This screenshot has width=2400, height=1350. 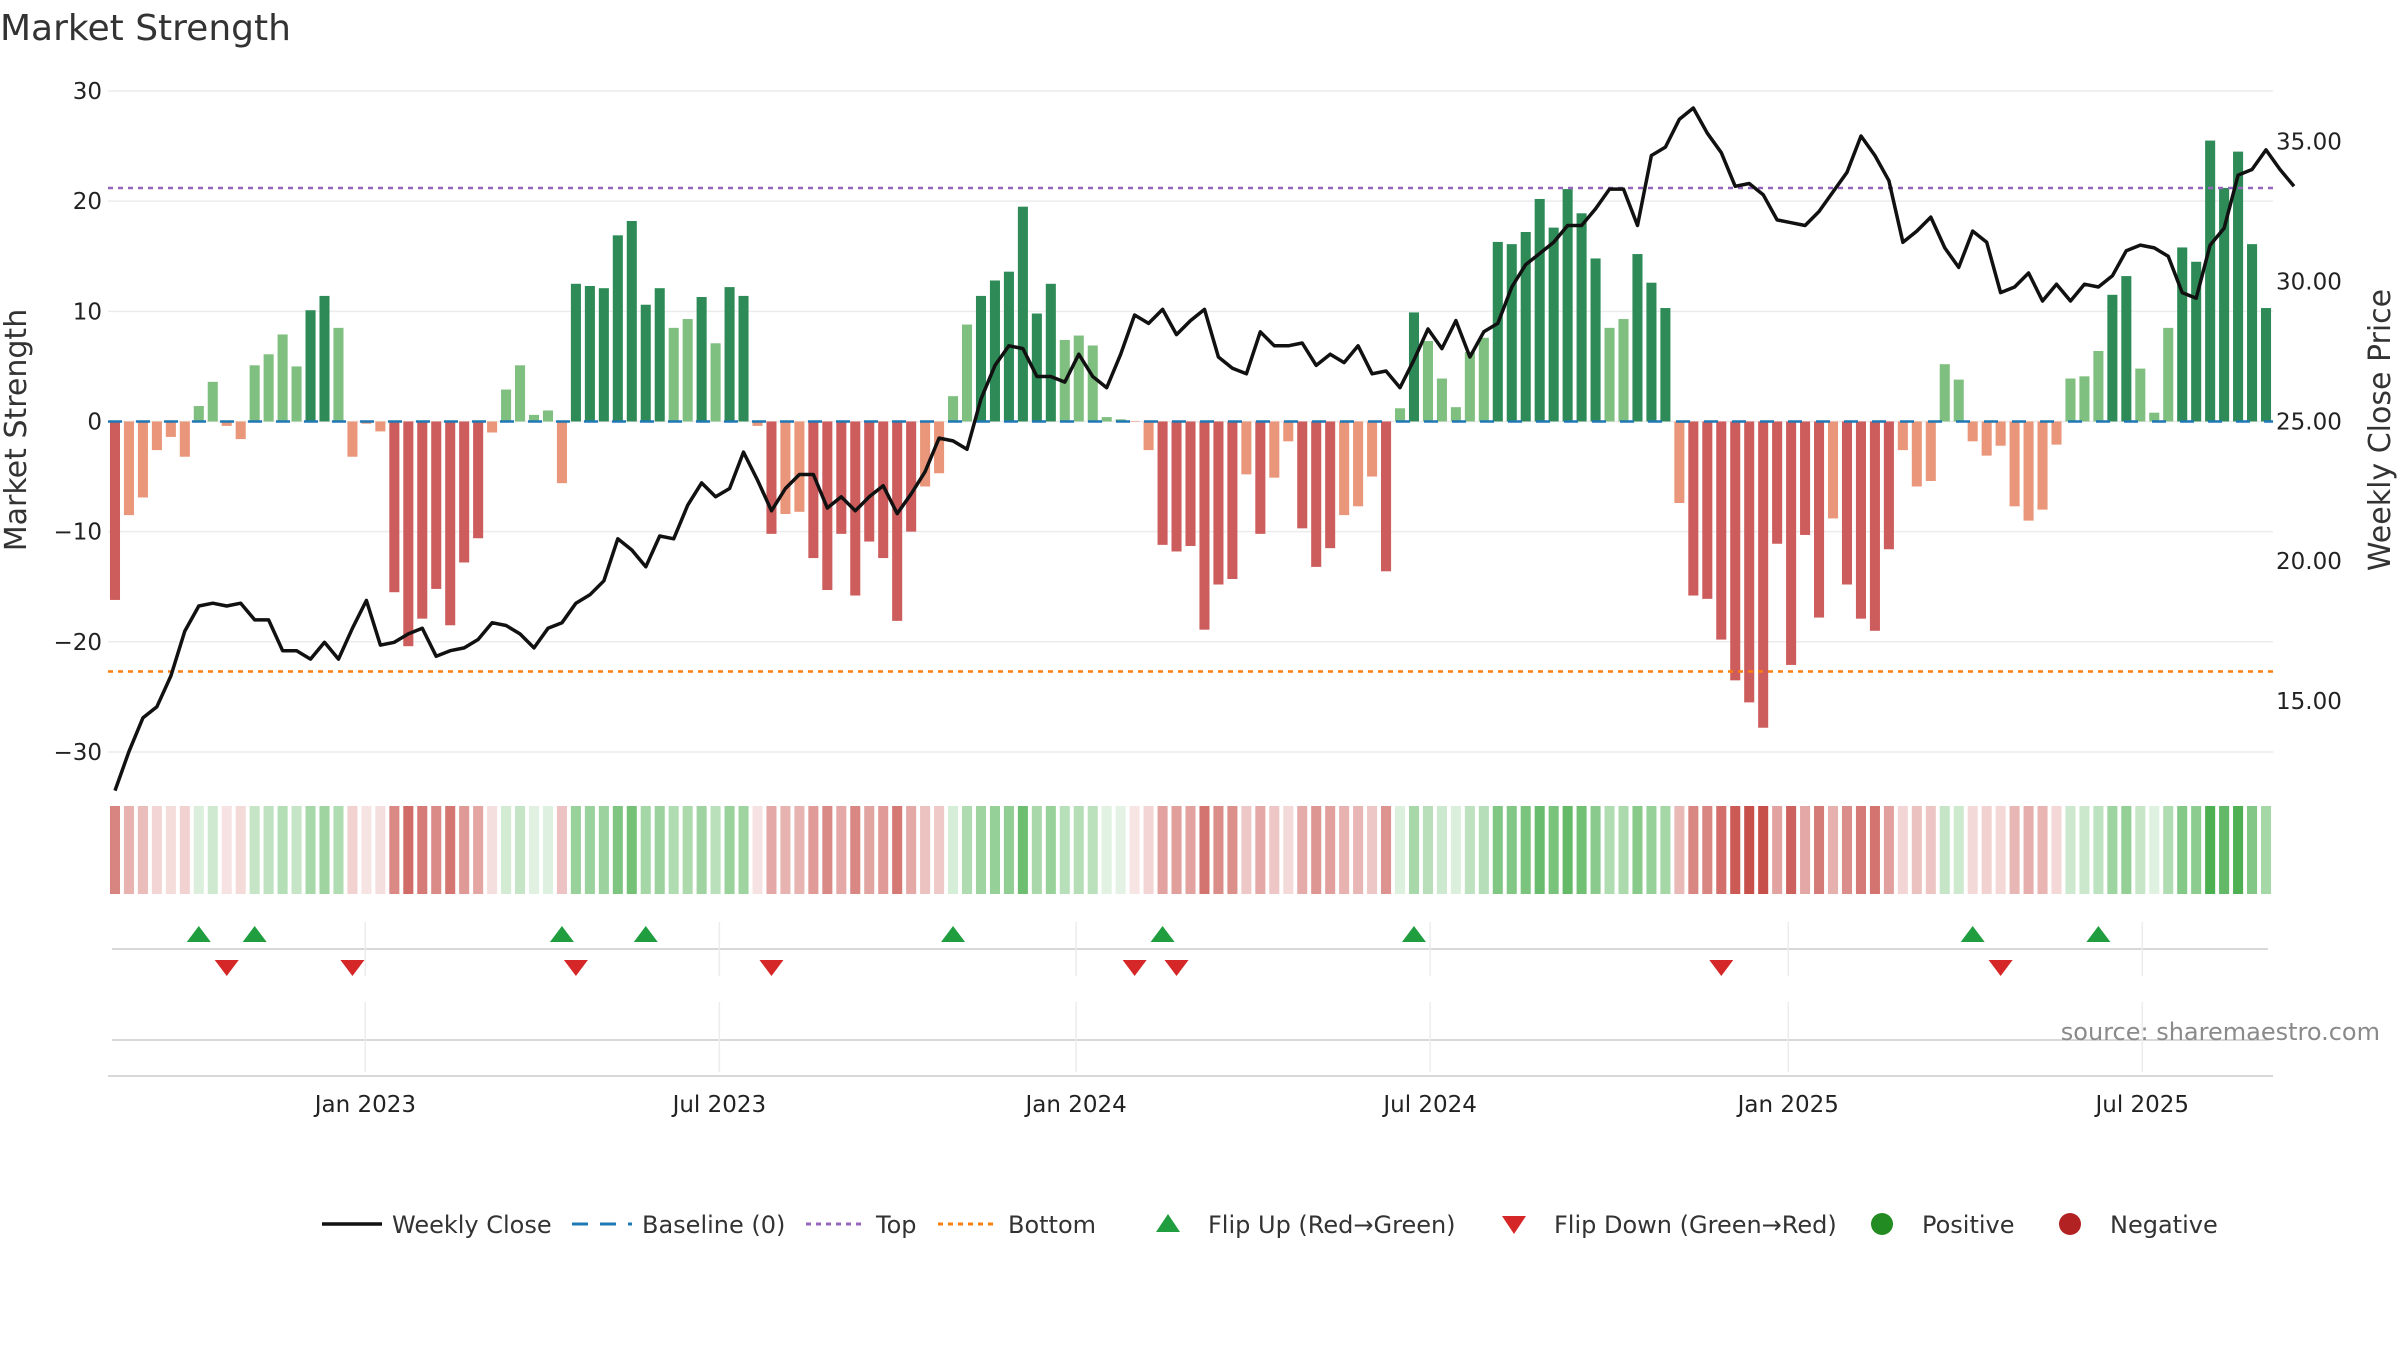 What do you see at coordinates (77, 422) in the screenshot?
I see `y-axis-ticks: 30 20 10 0 −10 −20 −30` at bounding box center [77, 422].